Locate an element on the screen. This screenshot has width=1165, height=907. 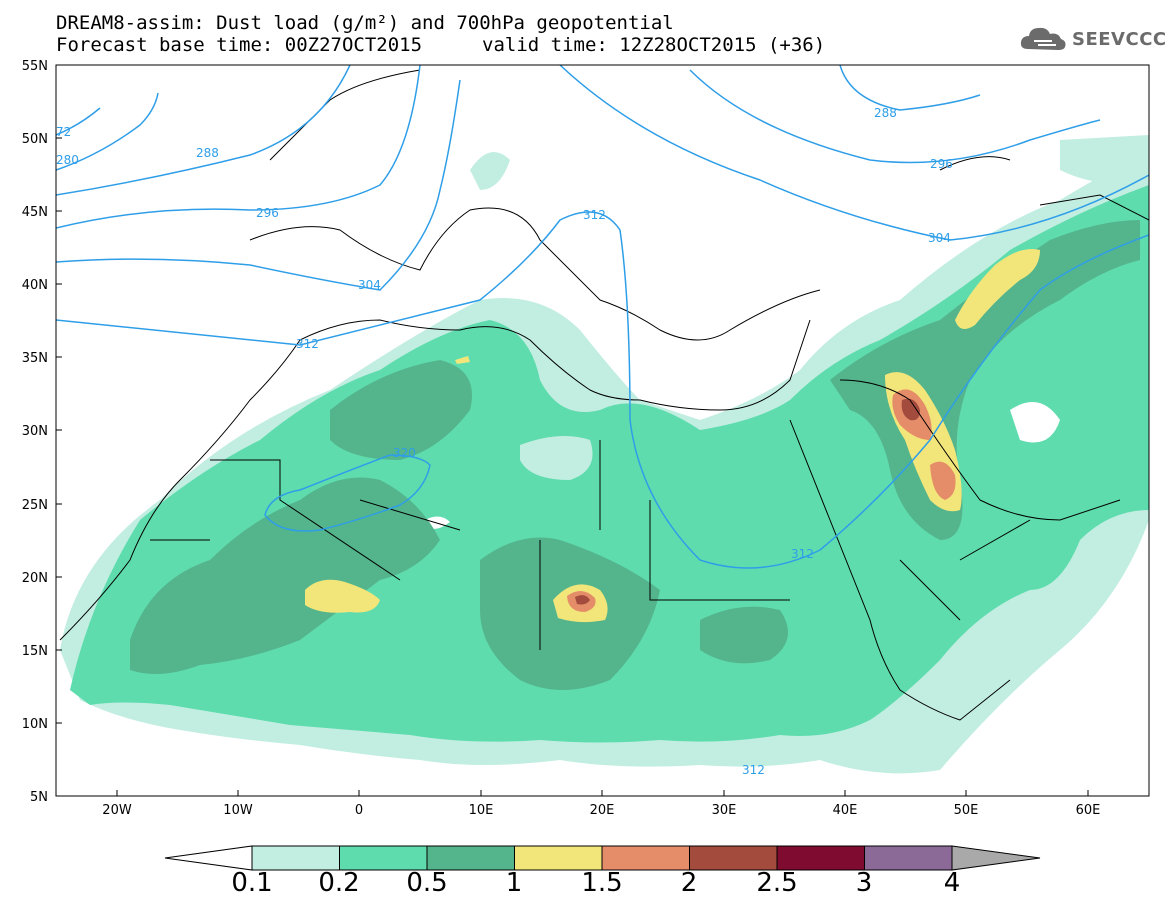
longitude-labels: 20W 10W 0 10E 20E 30E 40E 50E 60E is located at coordinates (601, 810).